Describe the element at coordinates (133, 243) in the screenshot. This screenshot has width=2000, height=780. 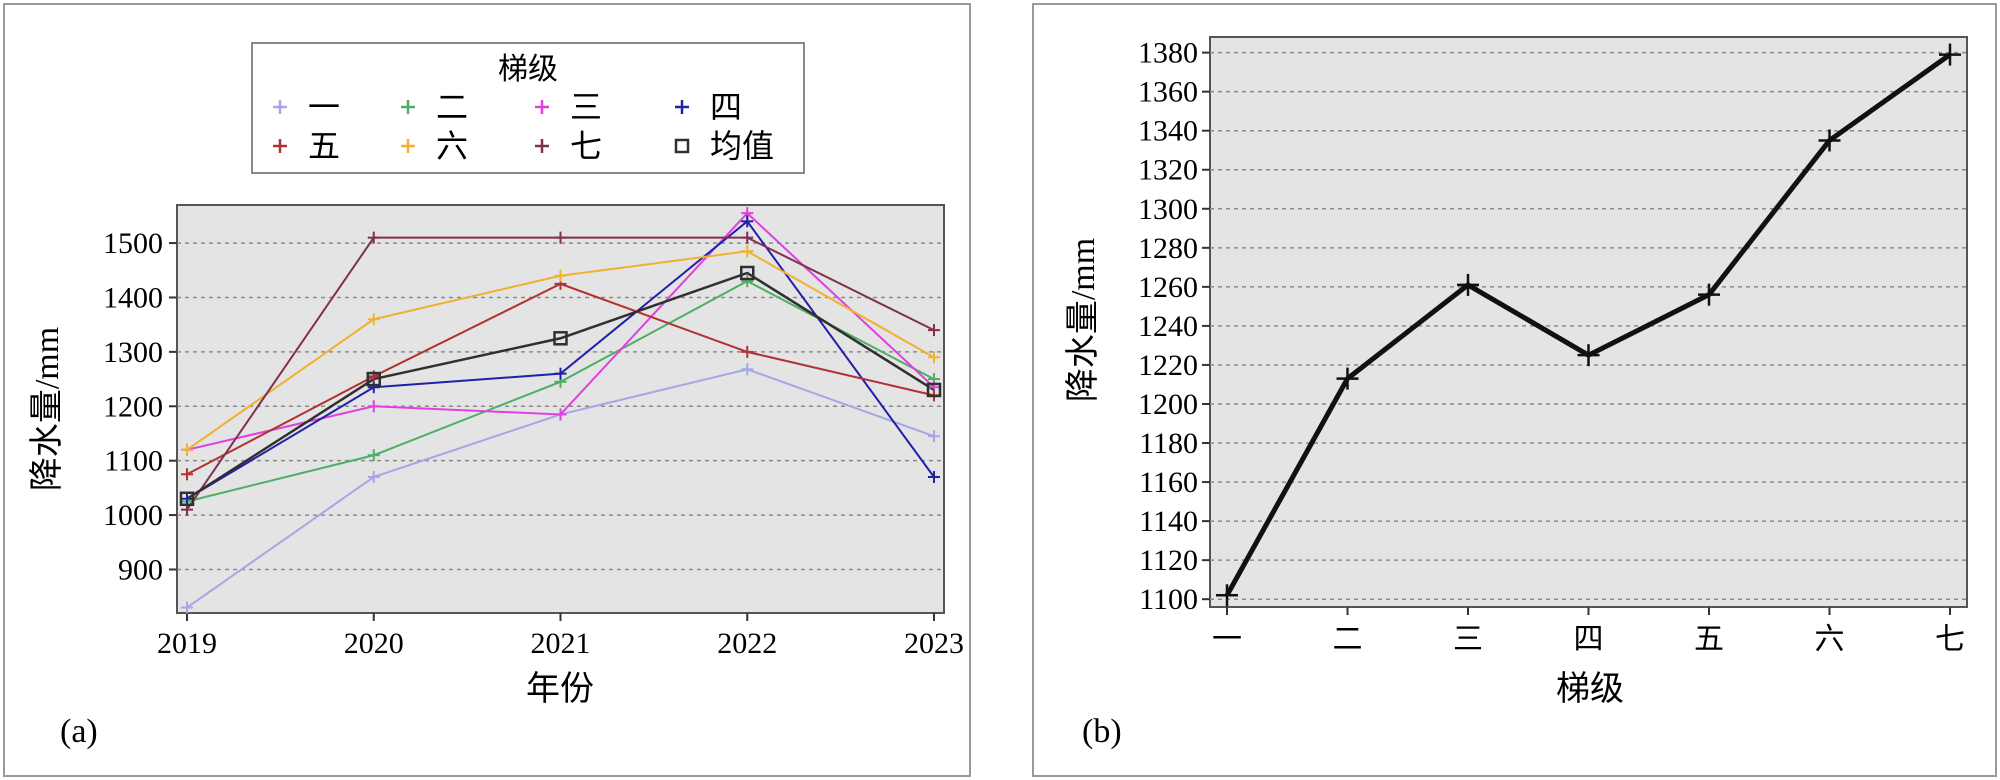
I see `y-tick-label: 1500` at that location.